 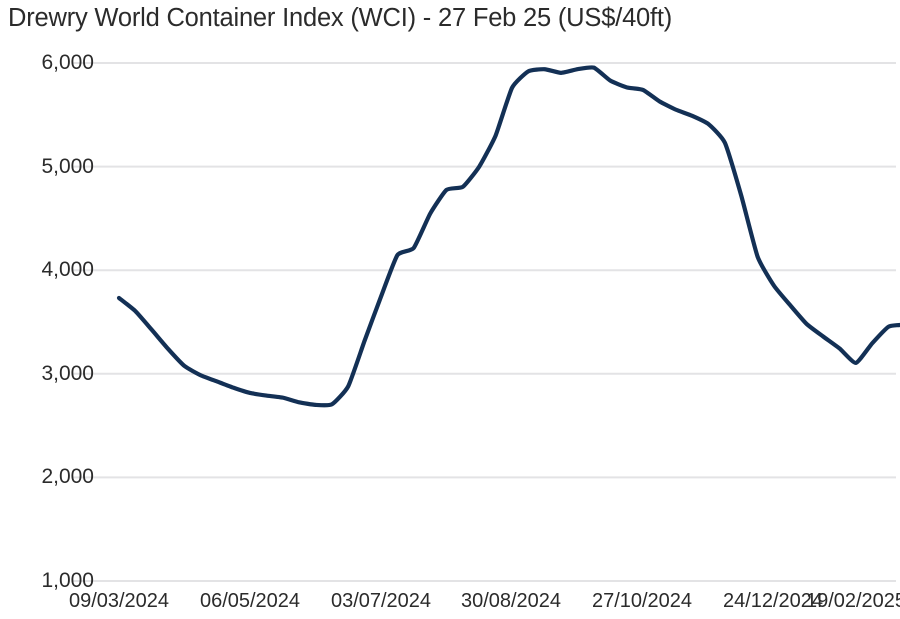 I want to click on y-axis-tick-label: 3,000, so click(x=67, y=373).